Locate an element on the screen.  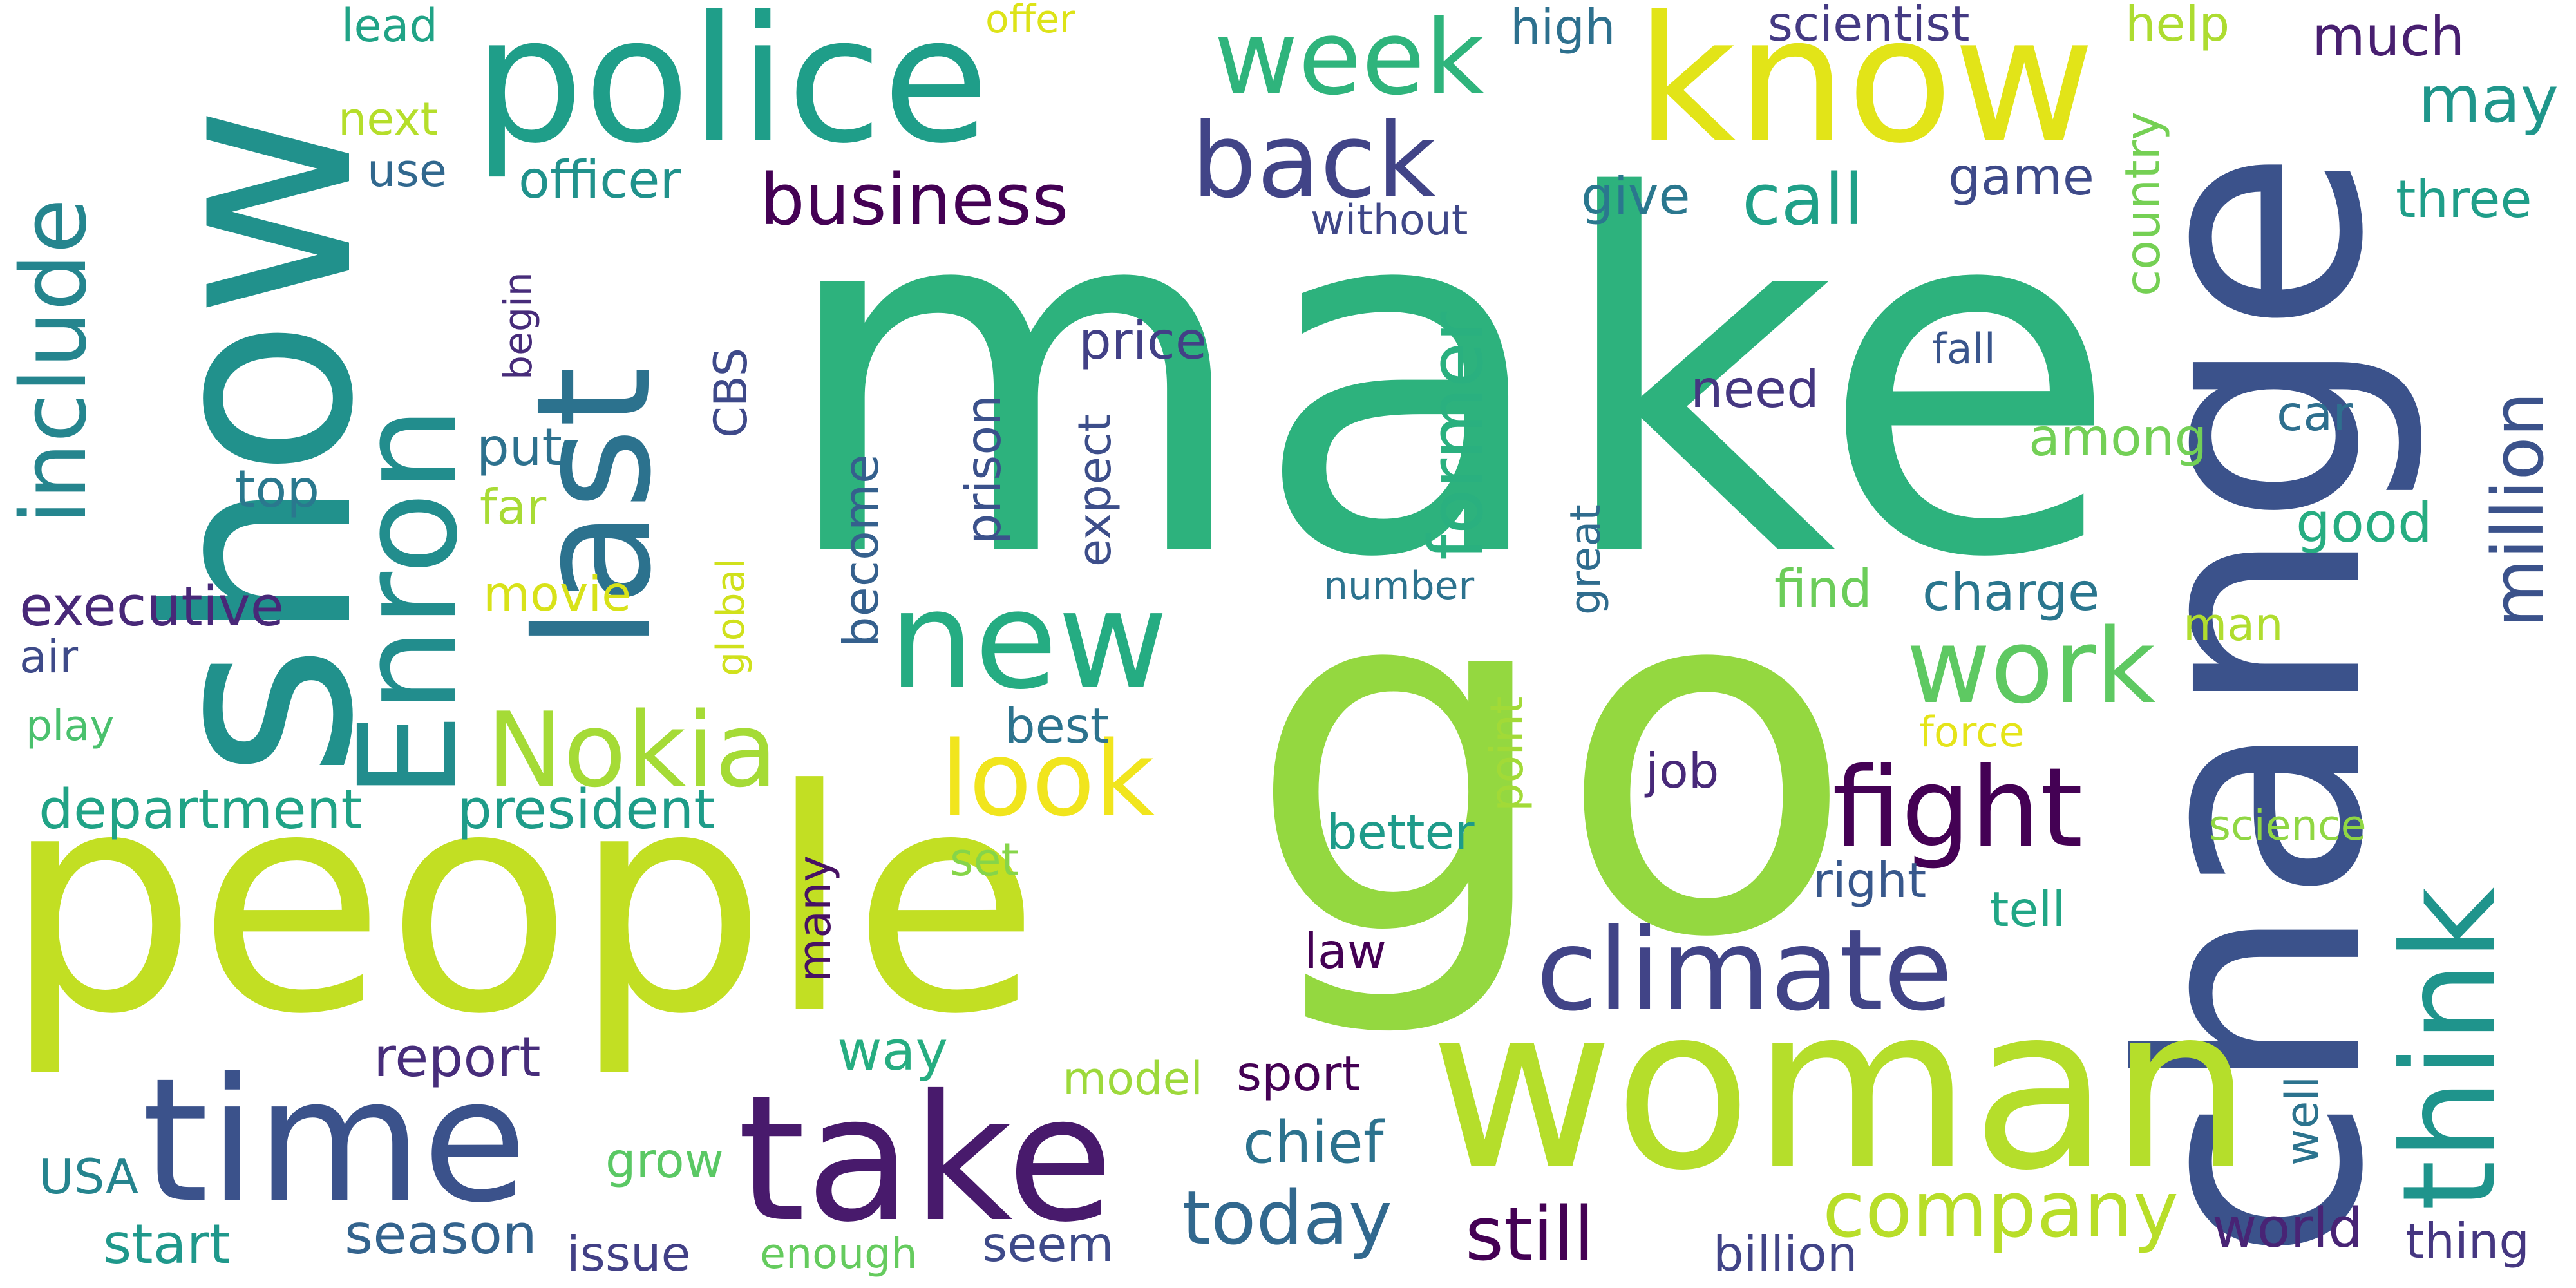
word-go: go is located at coordinates (1551, 760).